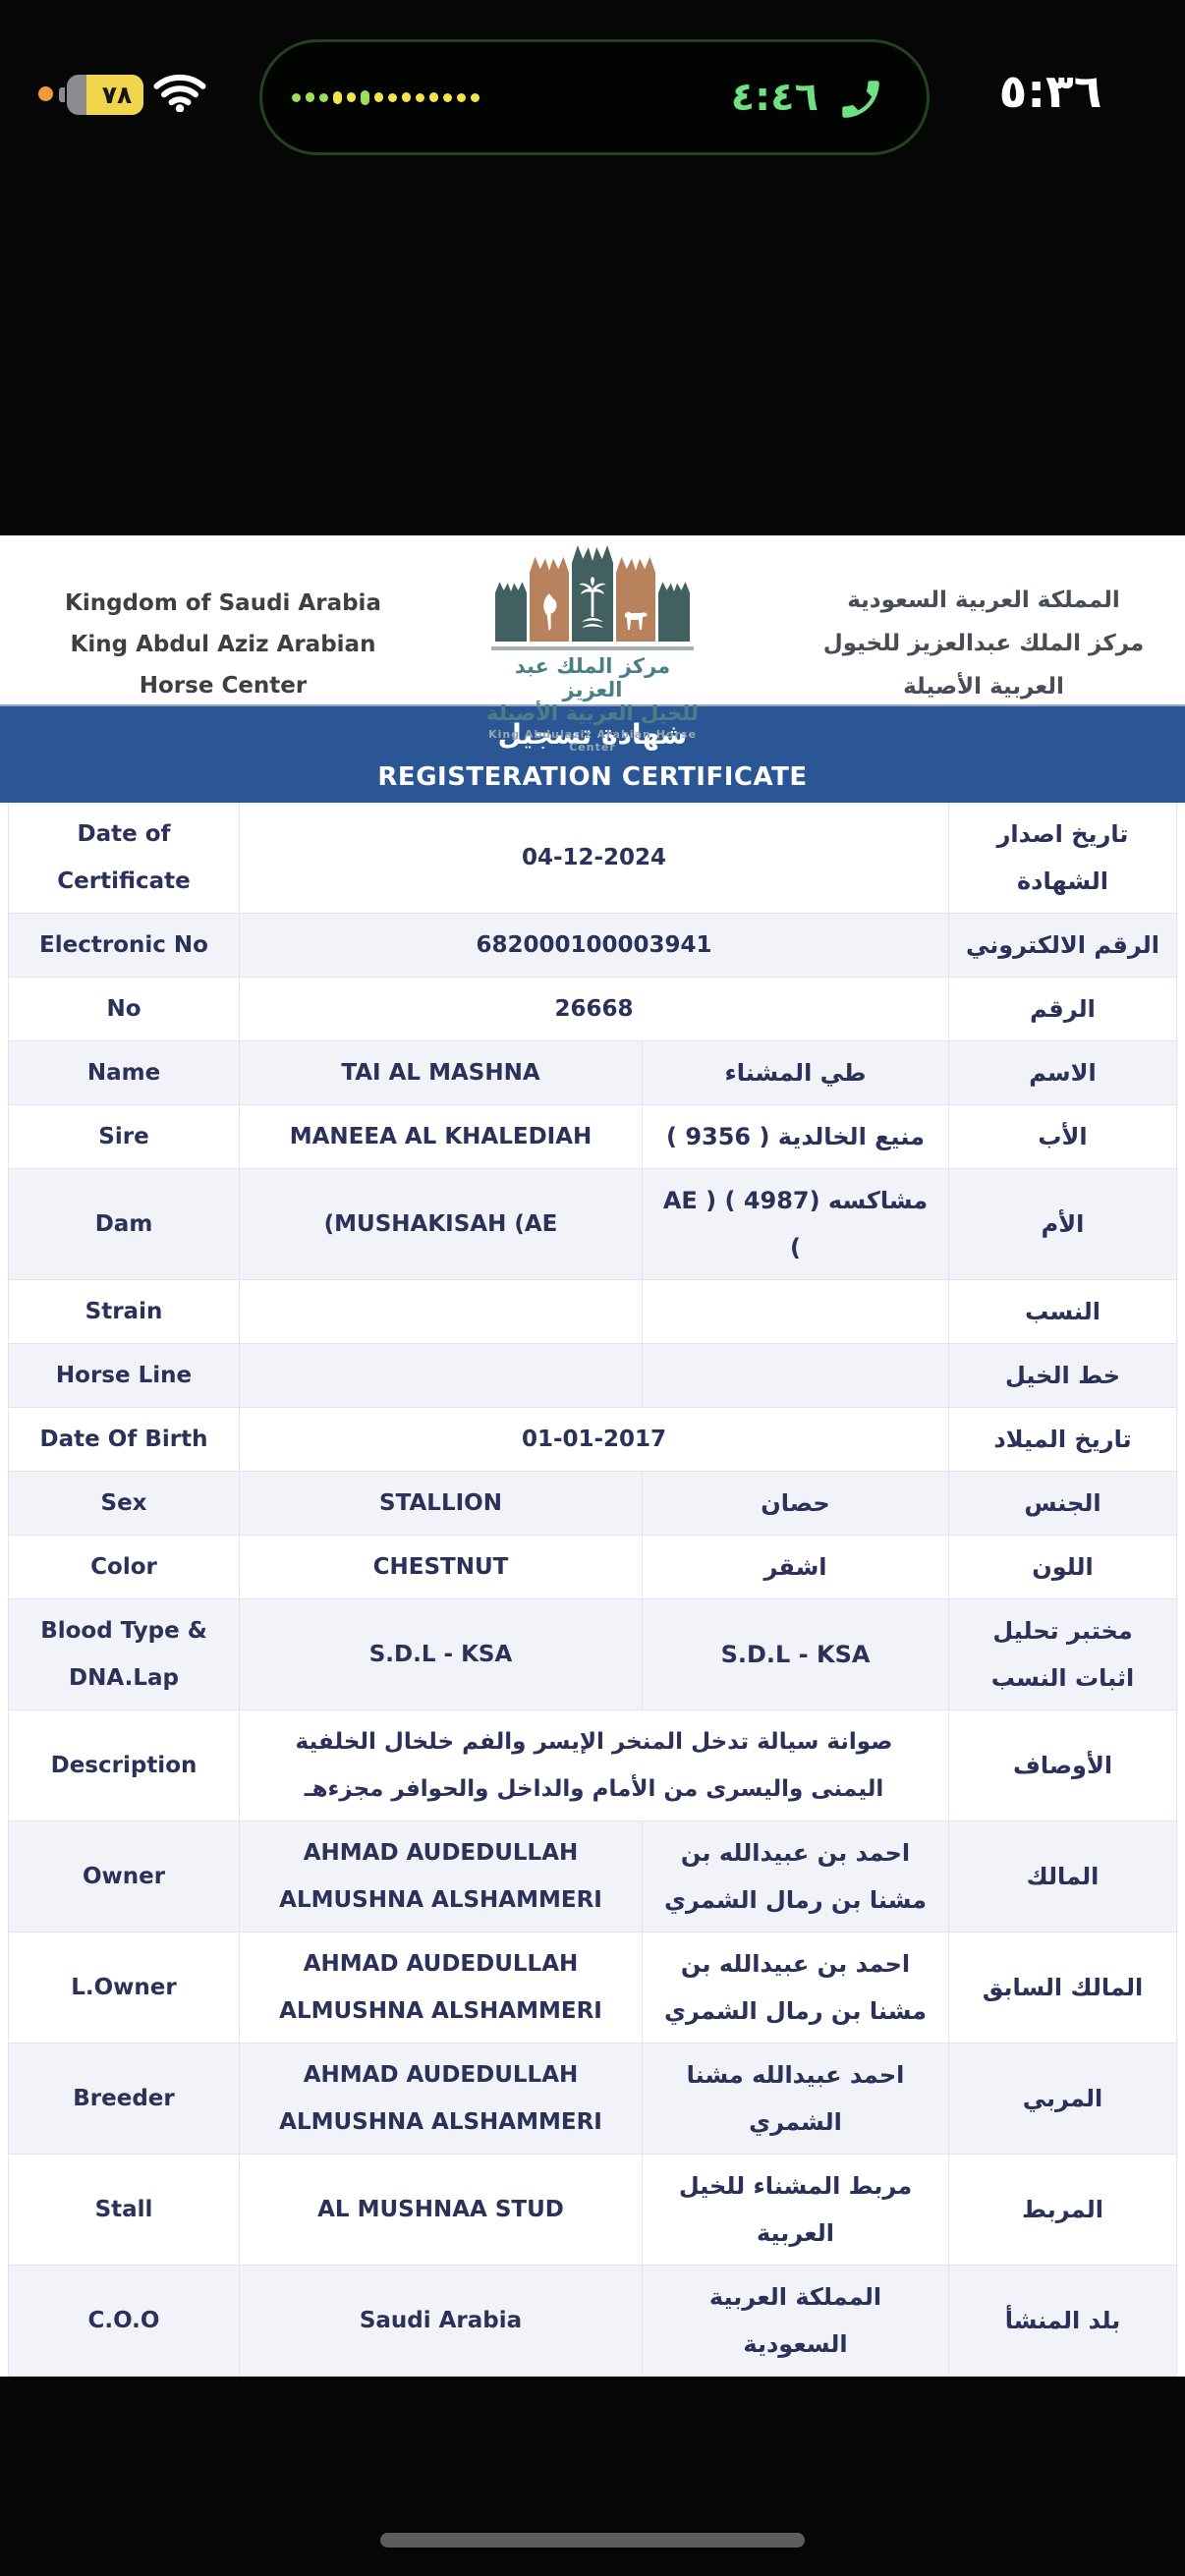  I want to click on status-time: ٥:٣٦, so click(1050, 92).